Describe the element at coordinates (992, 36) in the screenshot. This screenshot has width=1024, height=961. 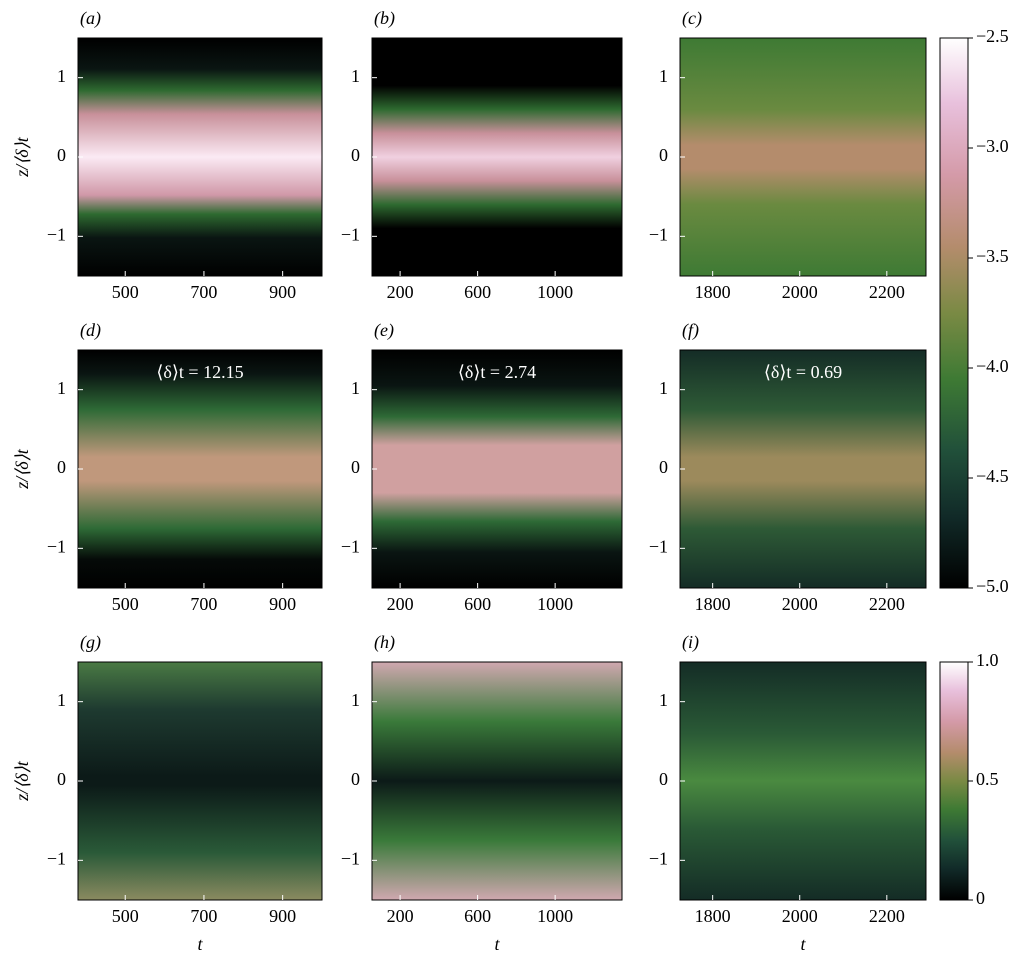
I see `colorbar-tick-label: −2.5` at that location.